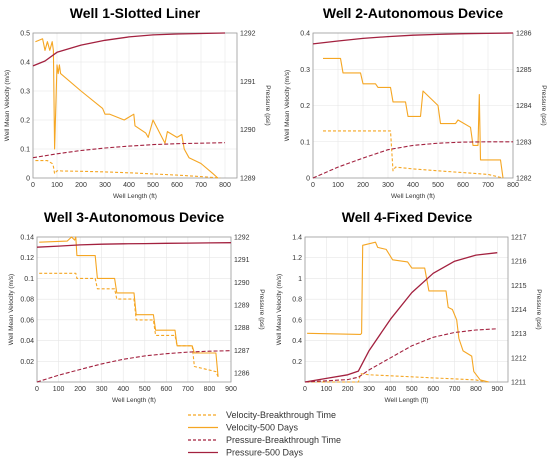 The width and height of the screenshot is (550, 469). Describe the element at coordinates (27, 320) in the screenshot. I see `y-tick-label: 0.06` at that location.